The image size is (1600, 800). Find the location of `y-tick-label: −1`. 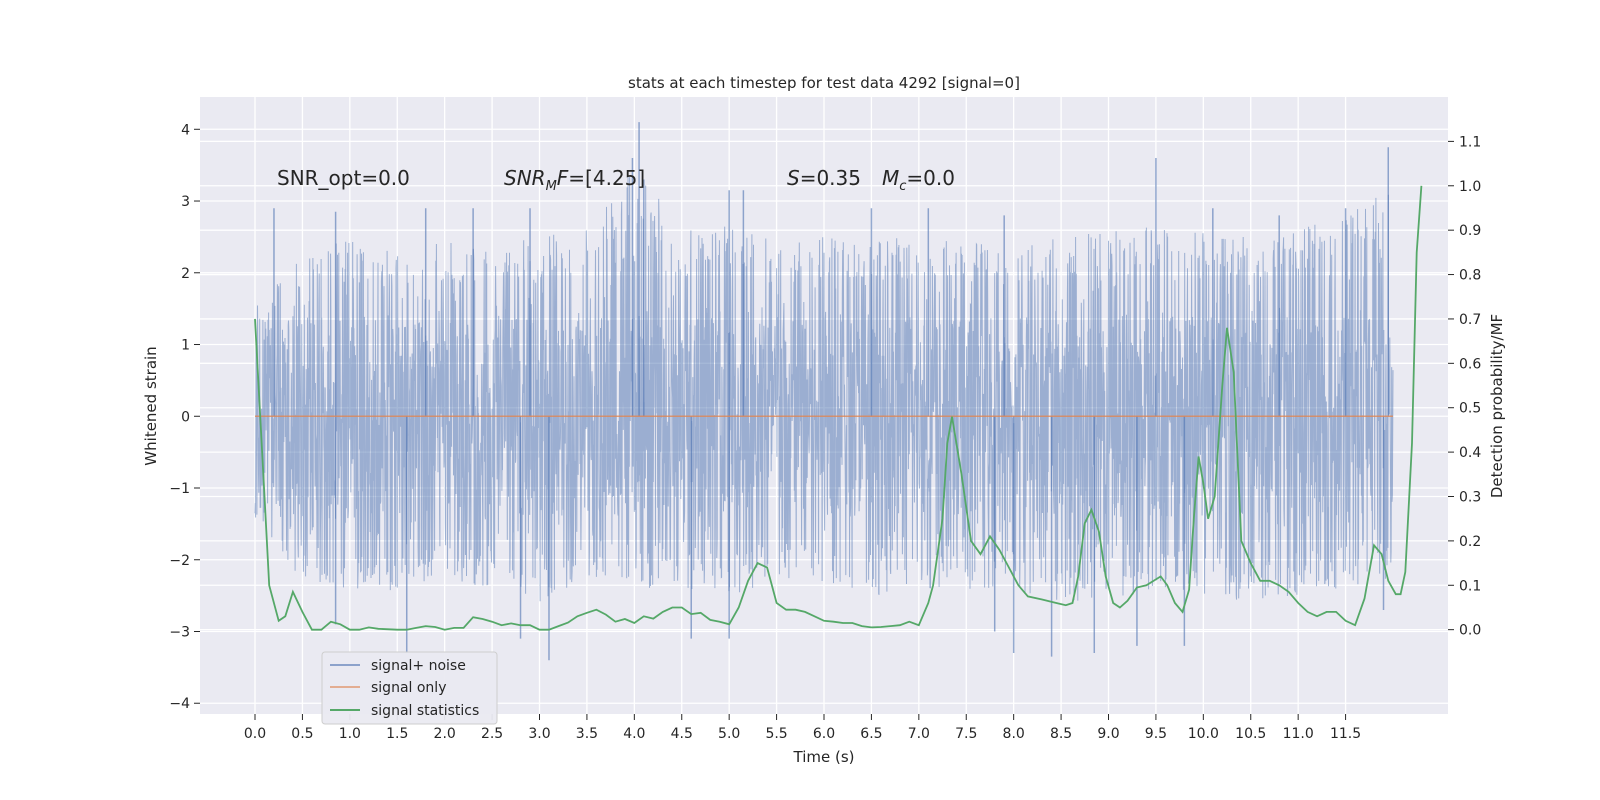

y-tick-label: −1 is located at coordinates (179, 489).